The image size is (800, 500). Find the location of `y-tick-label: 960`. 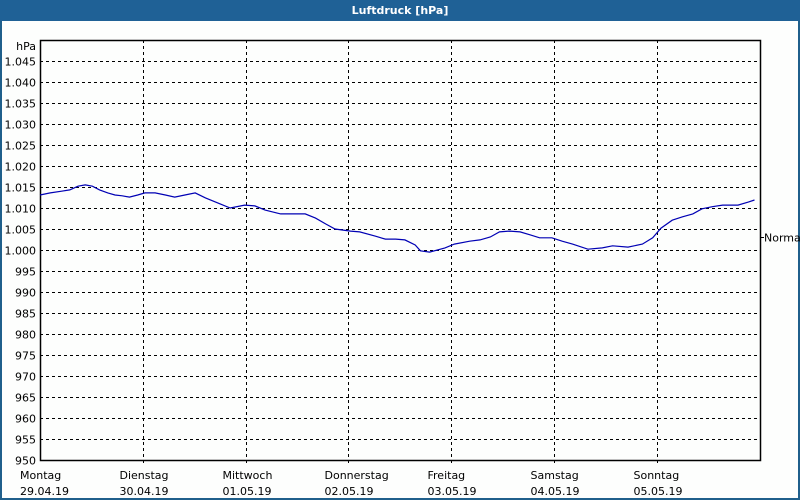

y-tick-label: 960 is located at coordinates (25, 419).